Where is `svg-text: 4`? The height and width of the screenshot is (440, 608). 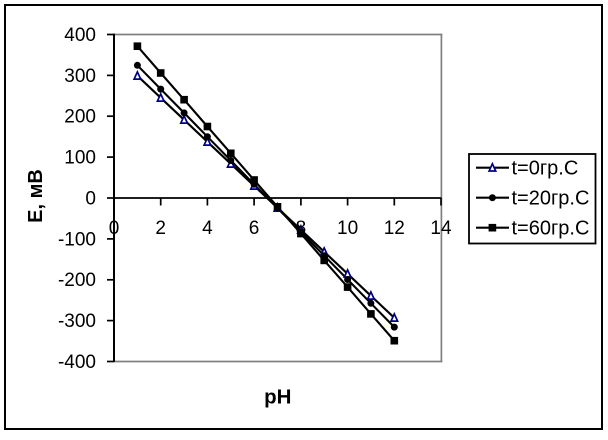
svg-text: 4 is located at coordinates (207, 228).